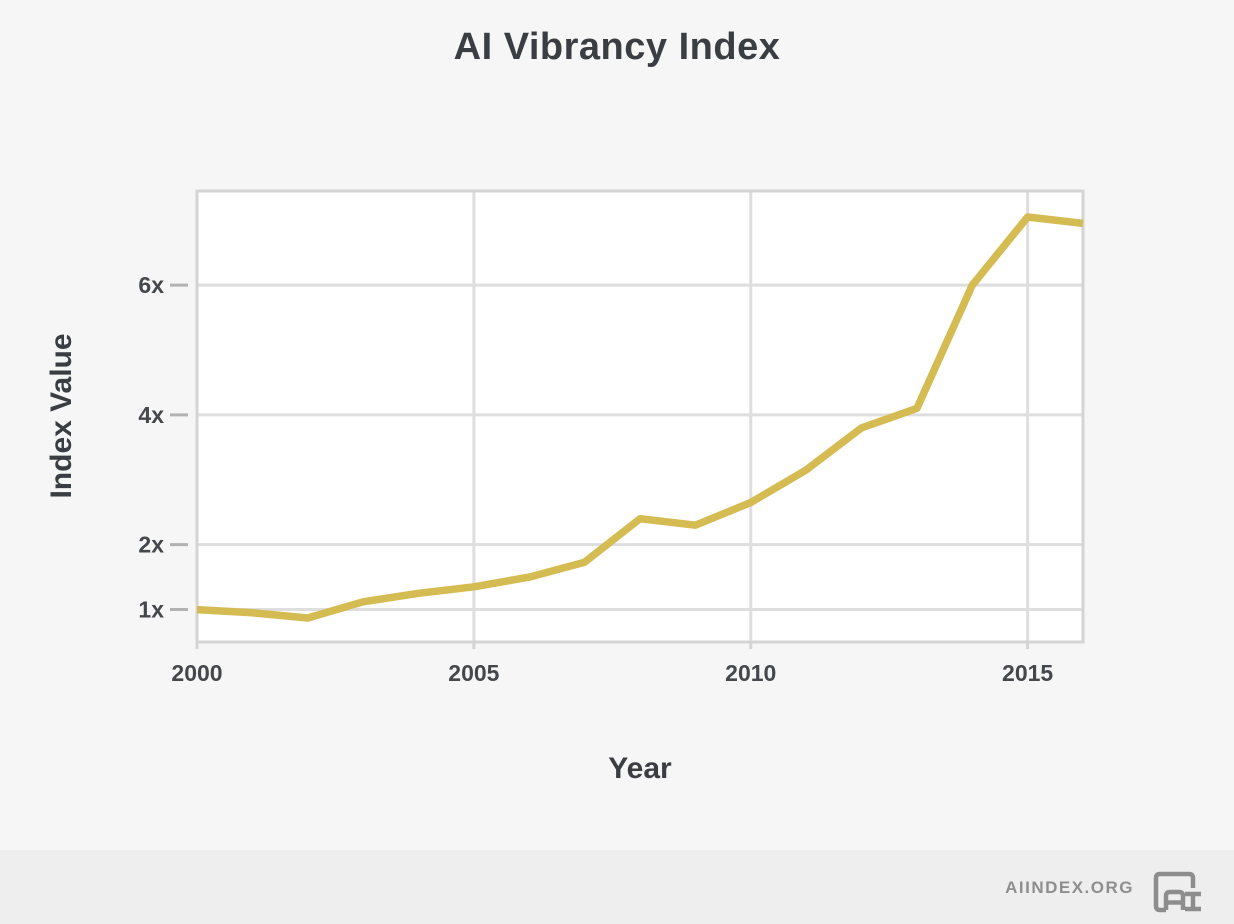 The width and height of the screenshot is (1234, 924). I want to click on x-tick-label-2005: 2005, so click(473, 673).